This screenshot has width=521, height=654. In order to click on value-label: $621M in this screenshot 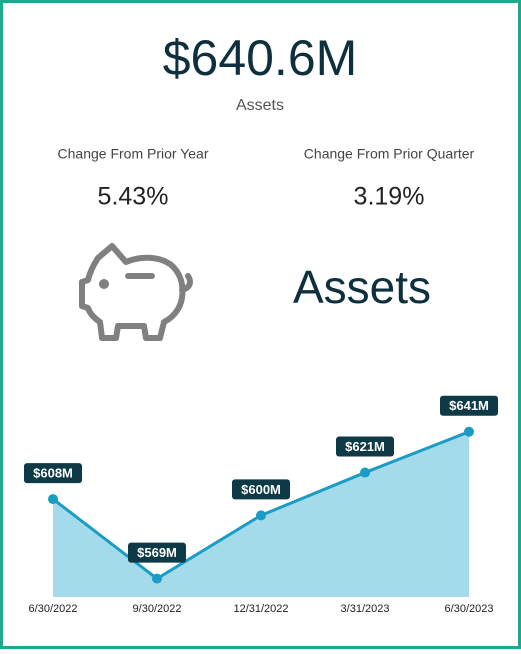, I will do `click(365, 446)`.